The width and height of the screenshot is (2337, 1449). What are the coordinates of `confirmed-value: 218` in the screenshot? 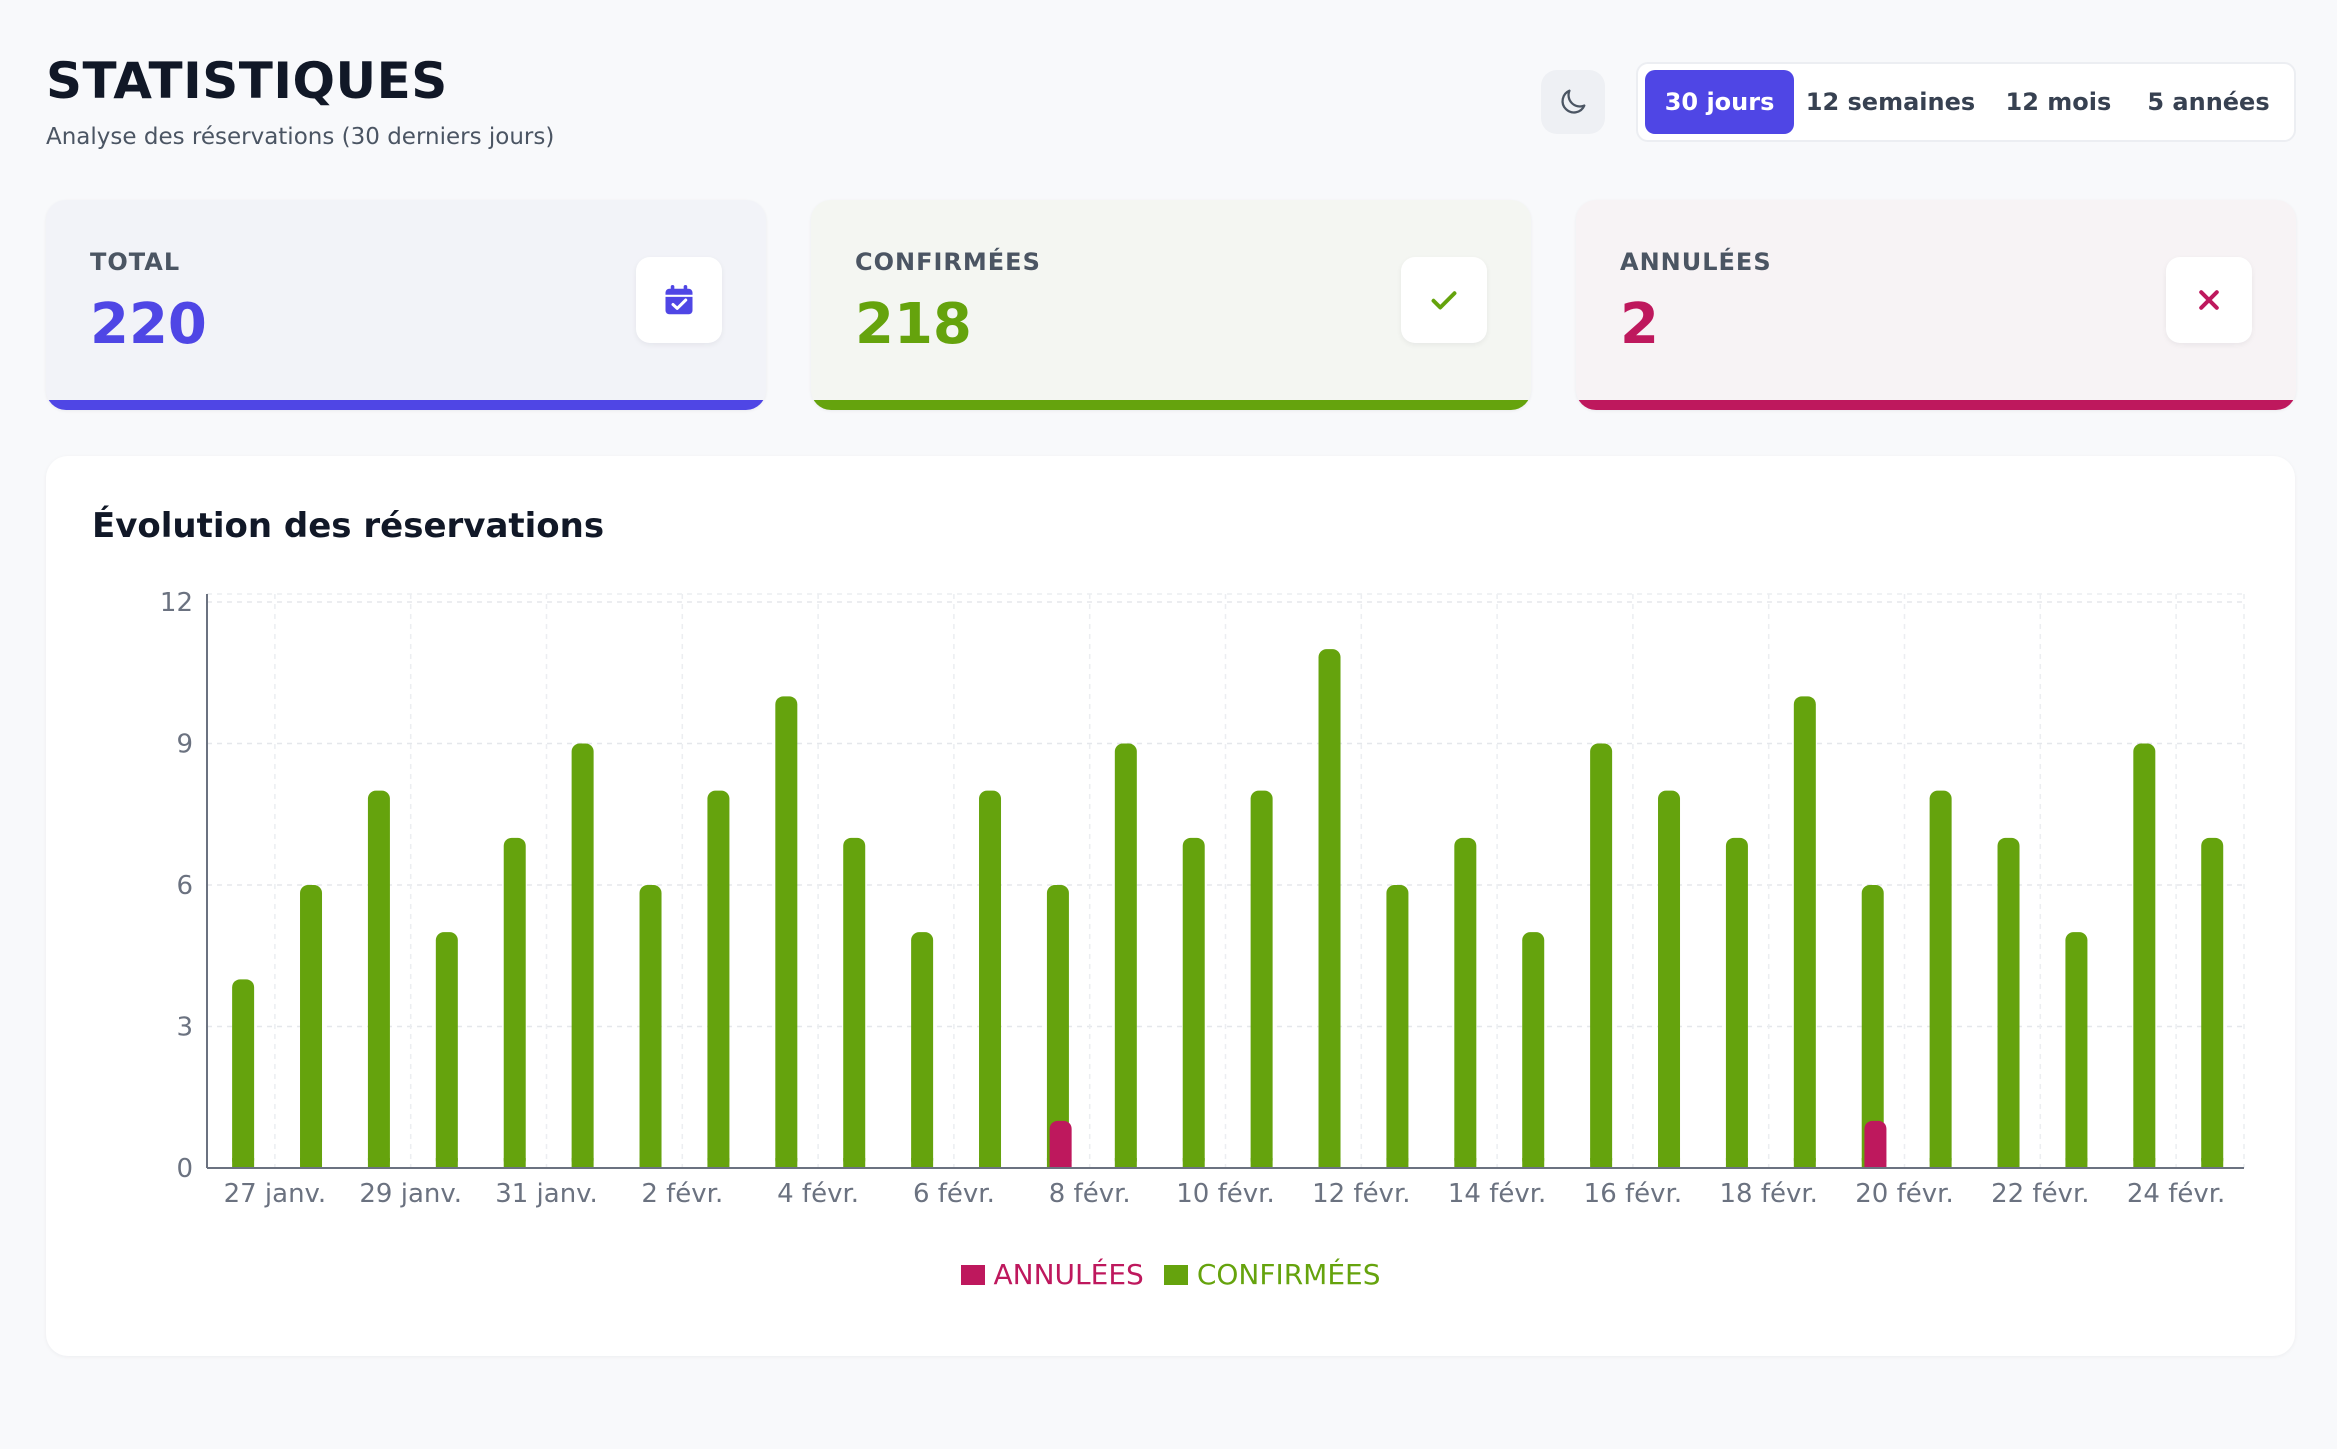 It's located at (913, 324).